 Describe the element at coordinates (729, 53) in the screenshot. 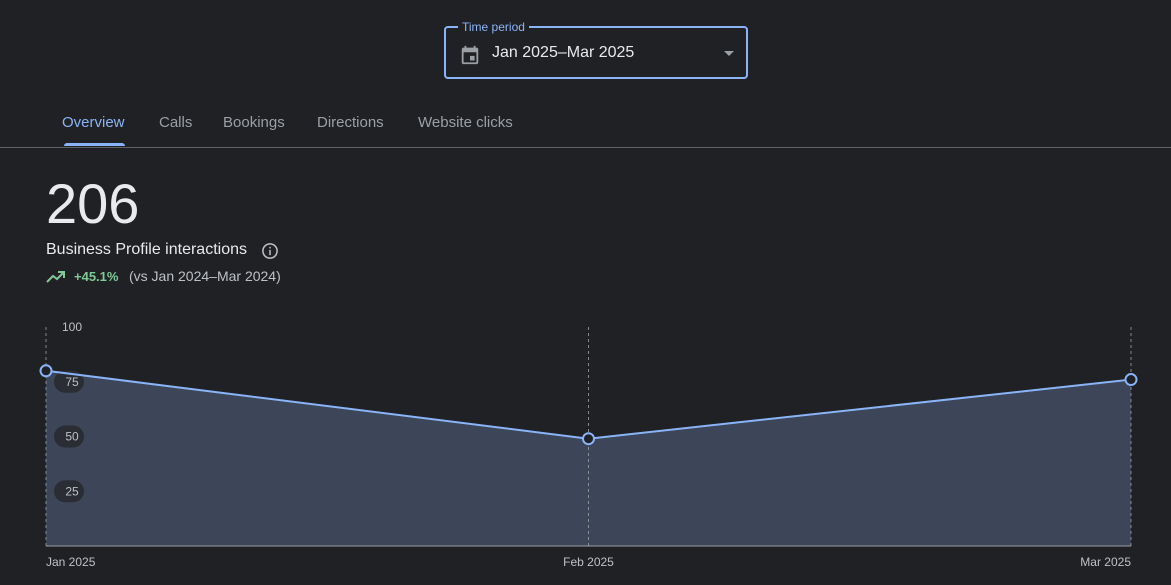

I see `chevron-down-icon` at that location.